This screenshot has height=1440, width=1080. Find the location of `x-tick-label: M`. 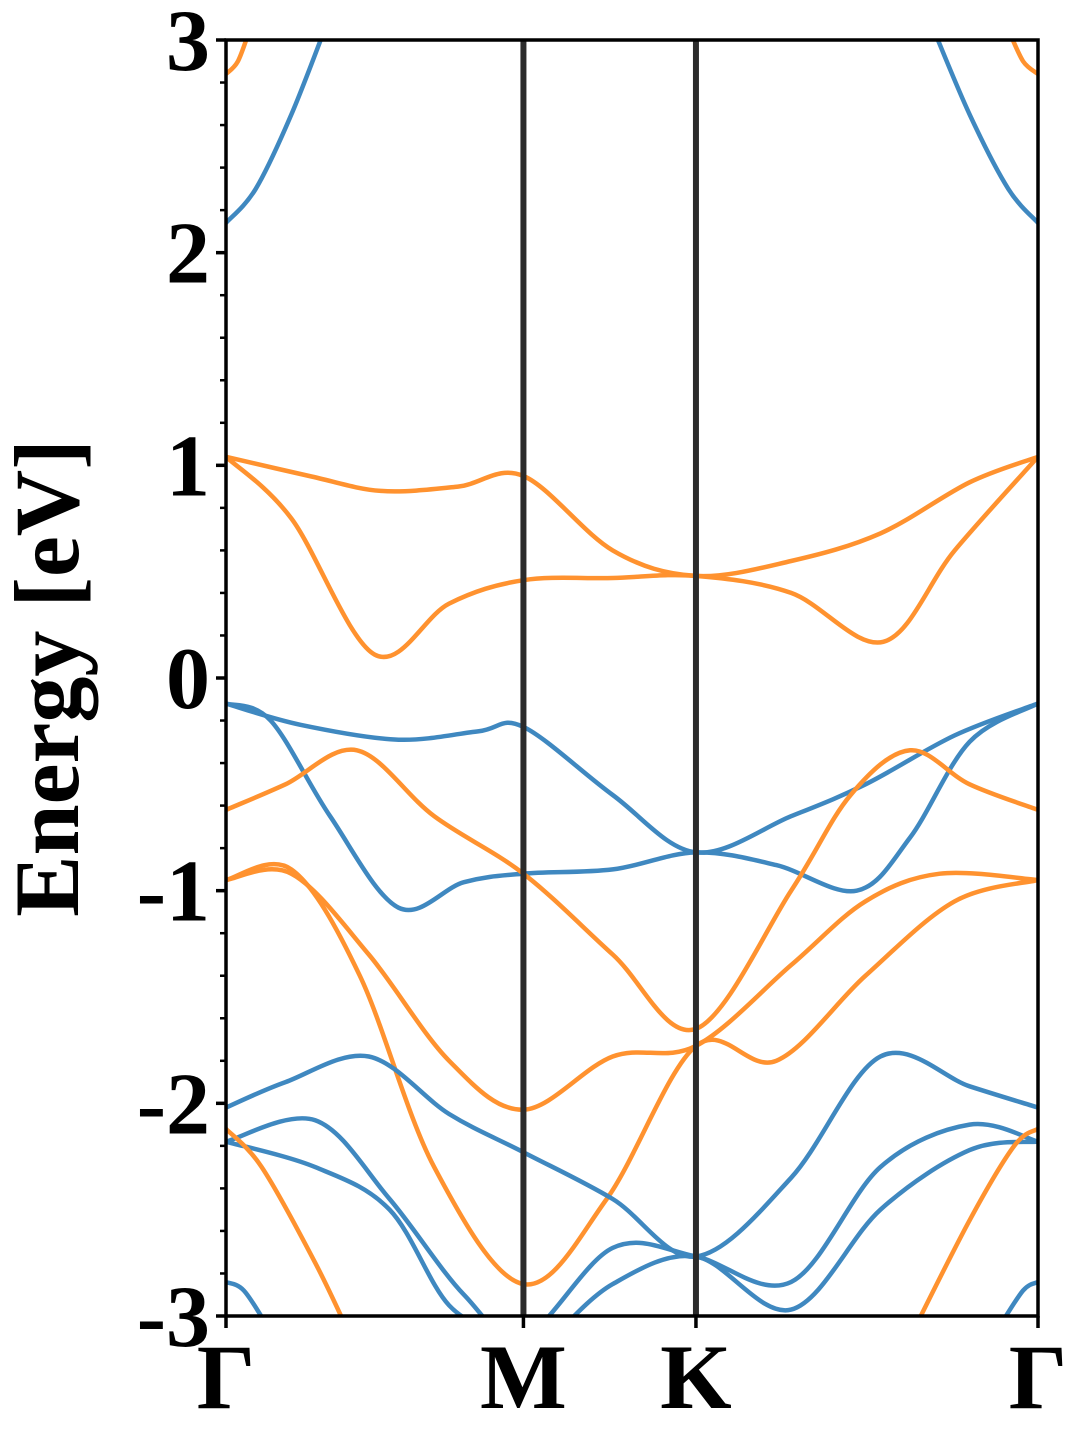

x-tick-label: M is located at coordinates (523, 1377).